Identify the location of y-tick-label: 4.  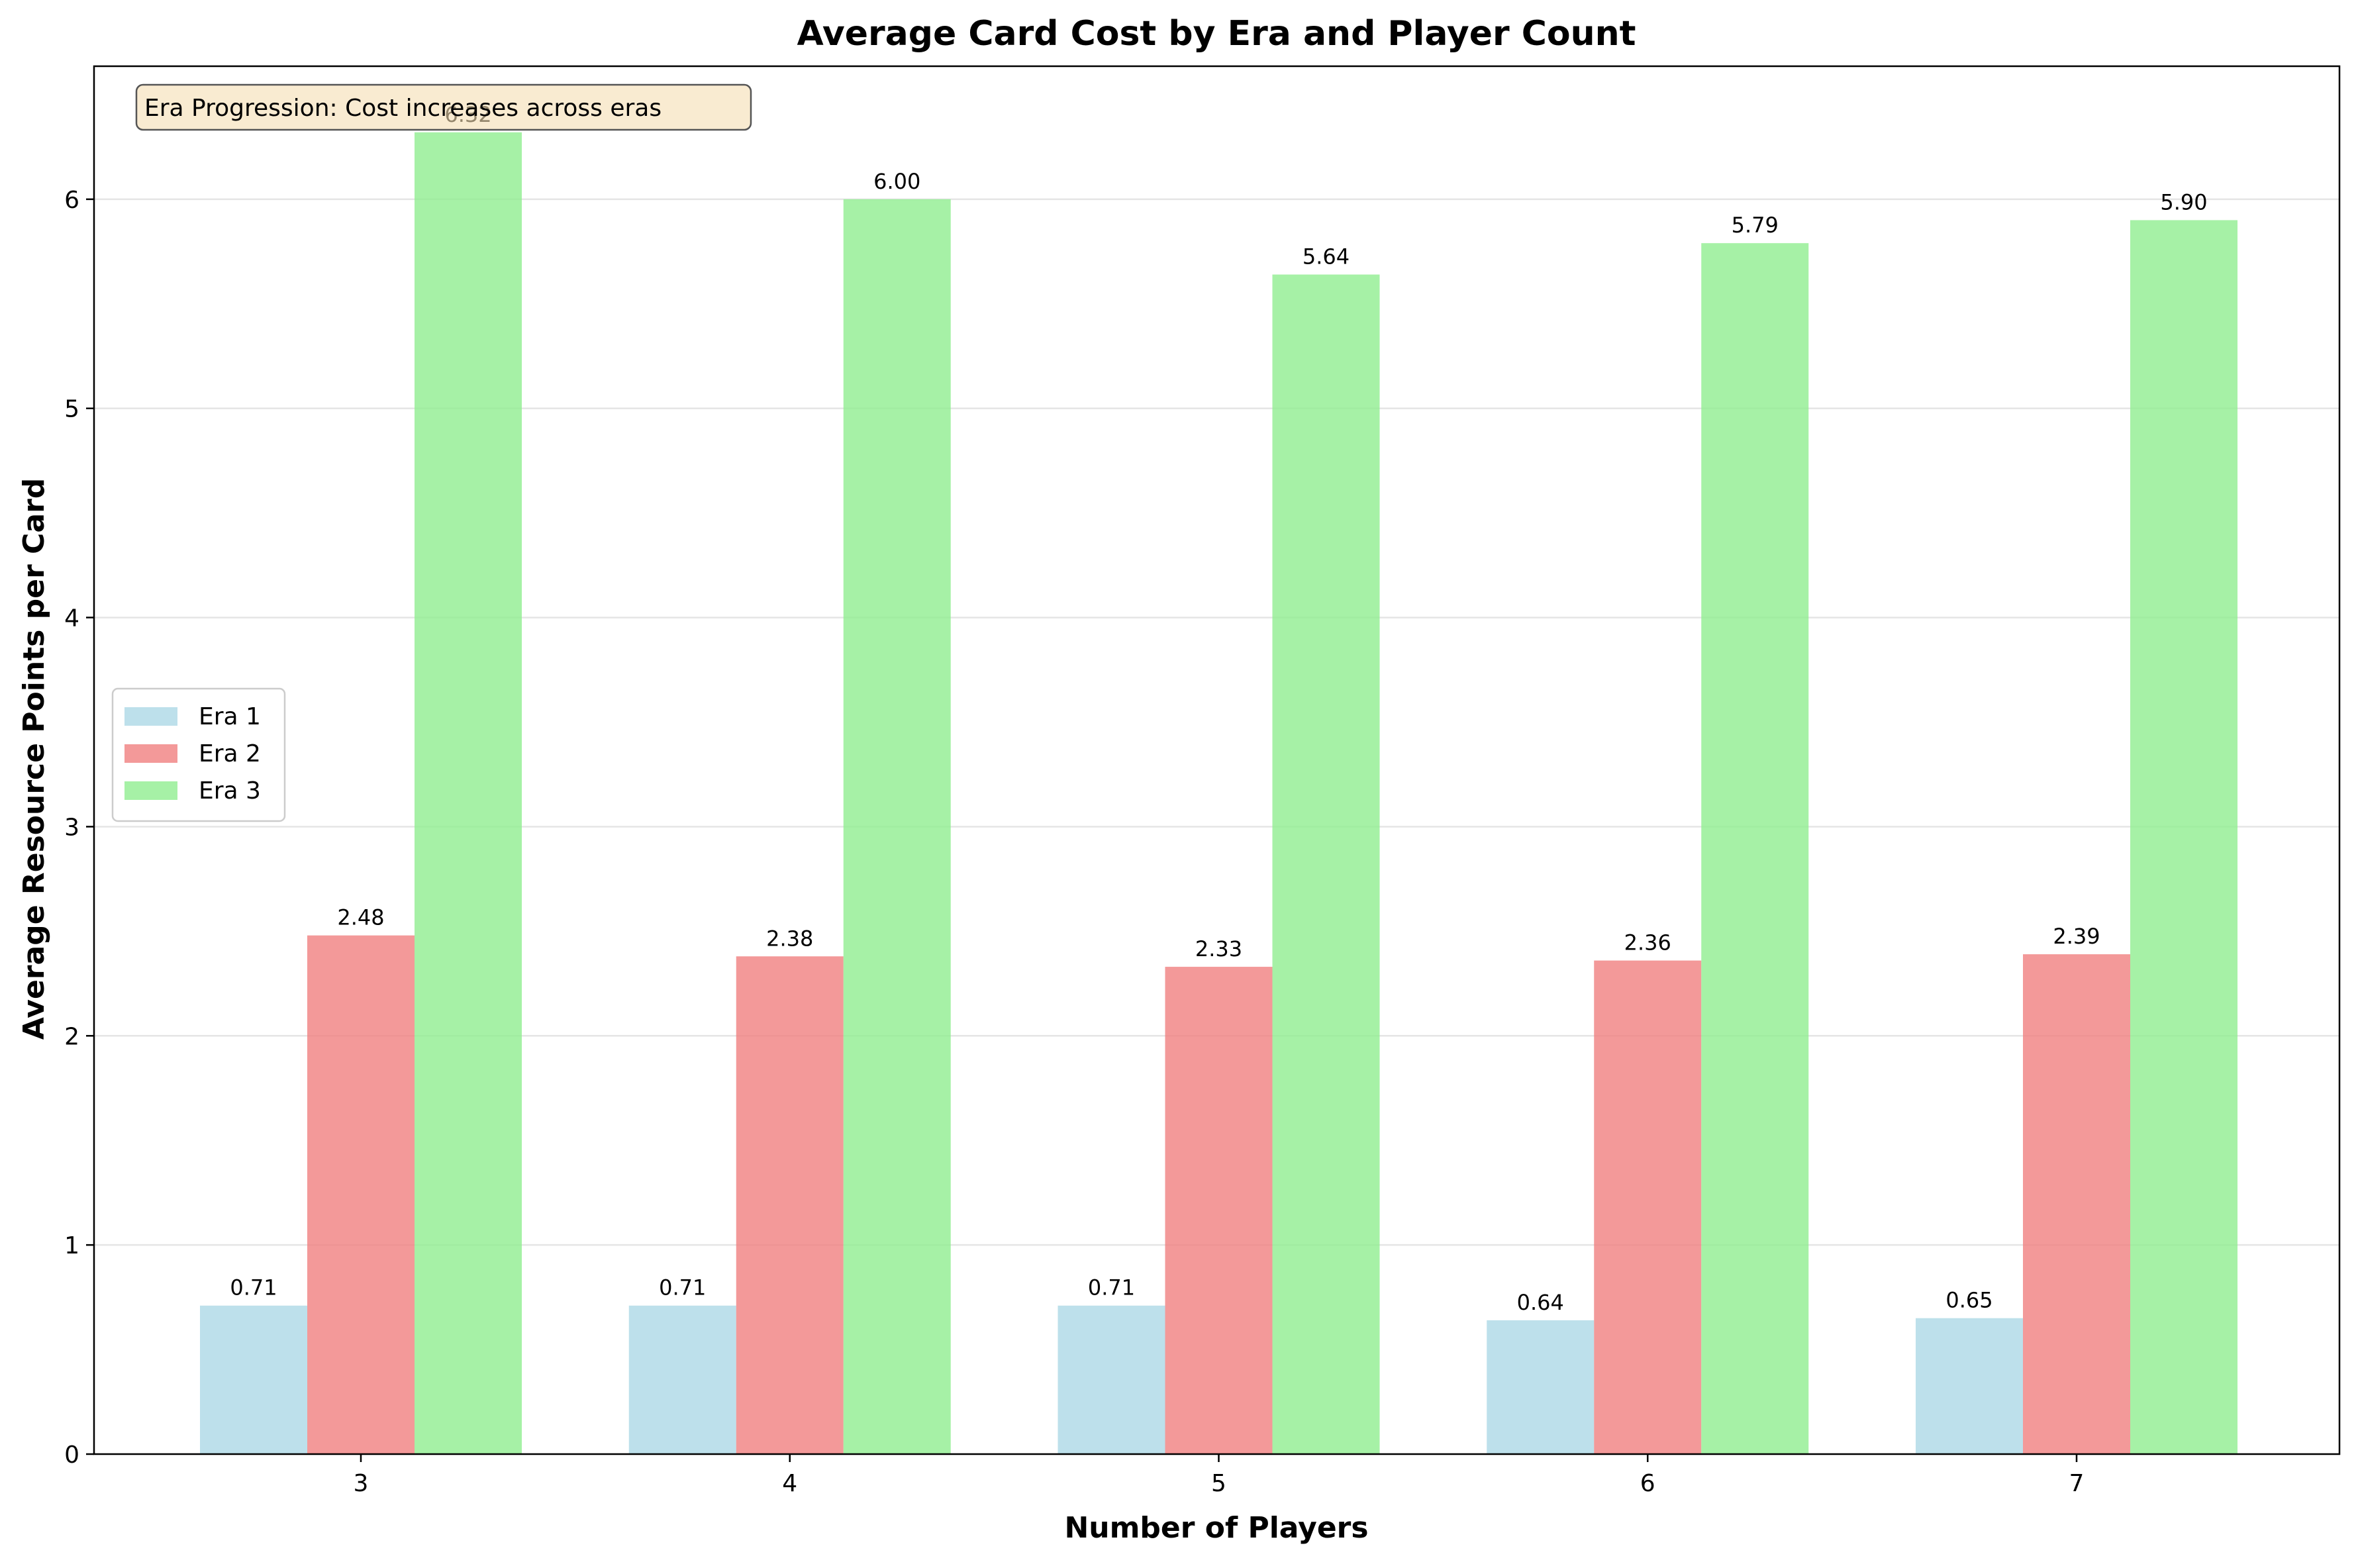
(71, 618).